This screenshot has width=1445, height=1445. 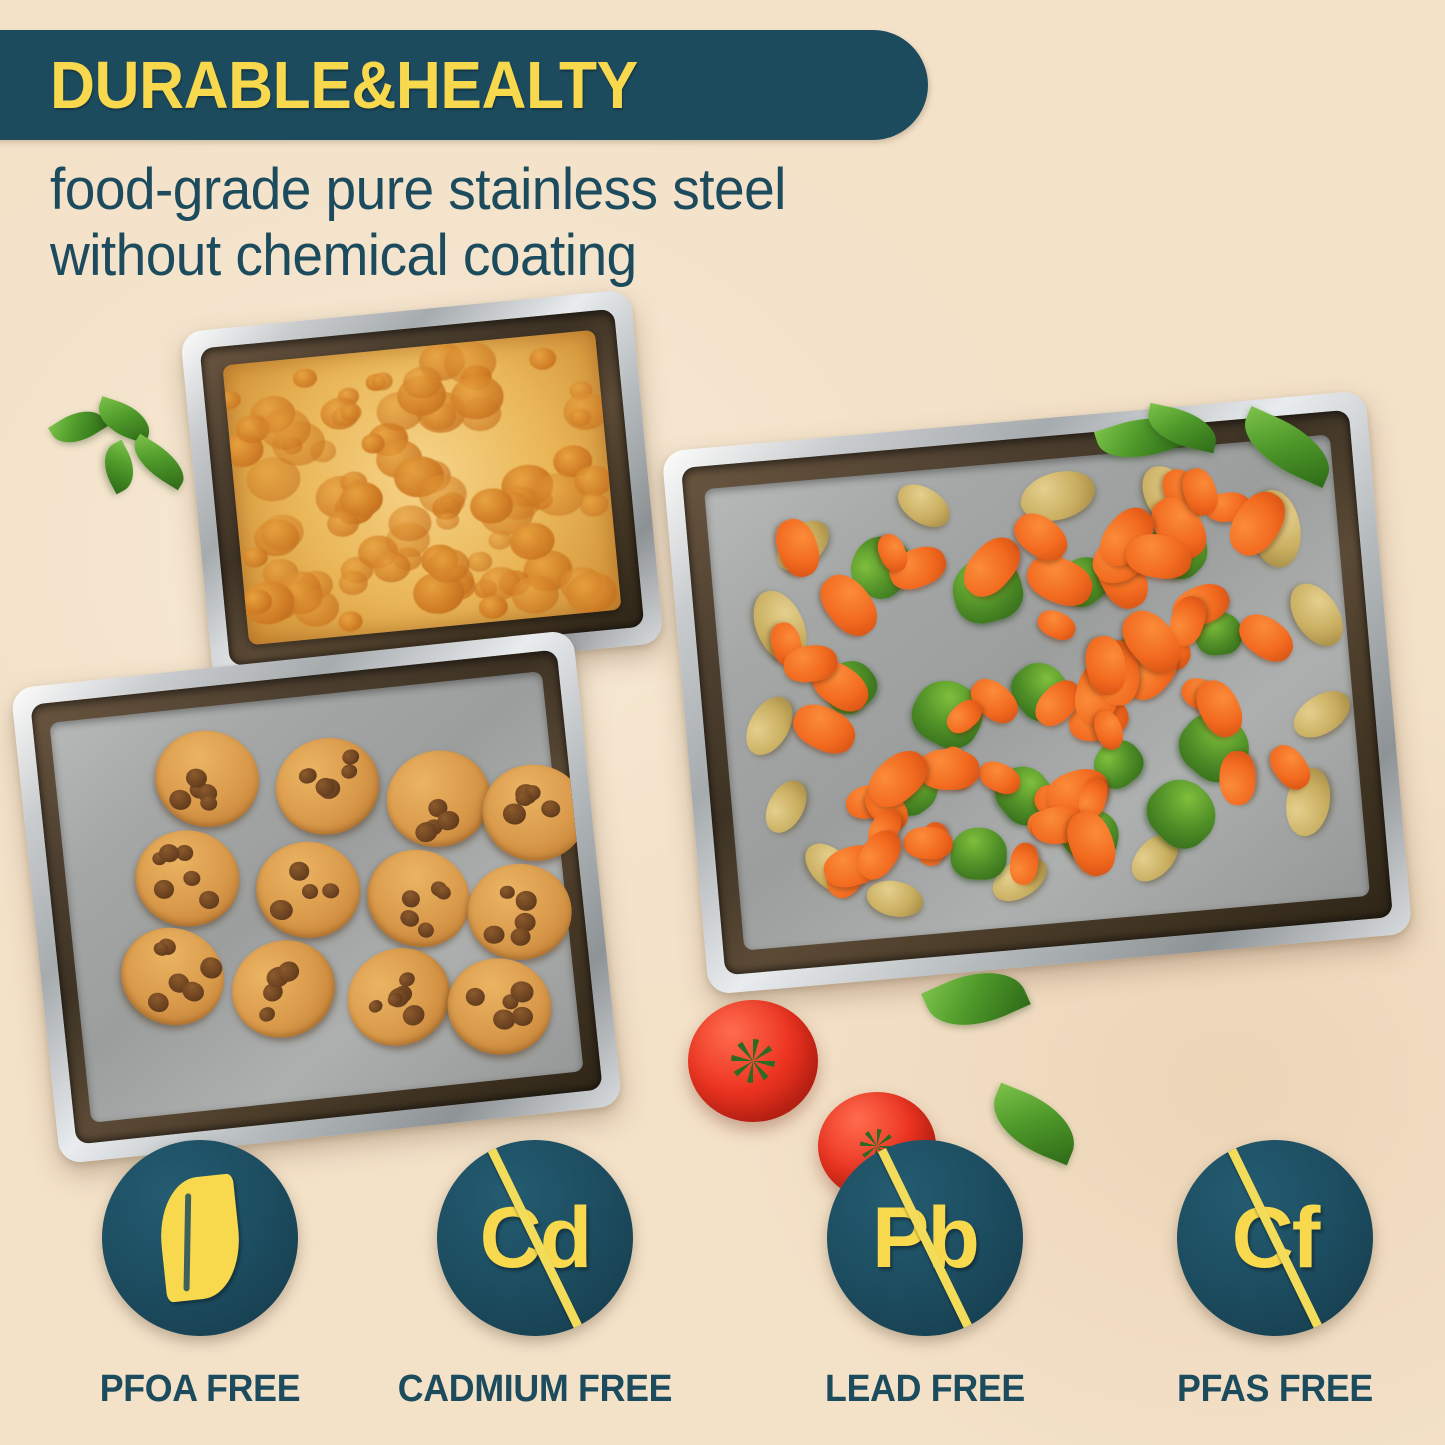 I want to click on badge-label-cadmium: CADMIUM FREE, so click(x=535, y=1389).